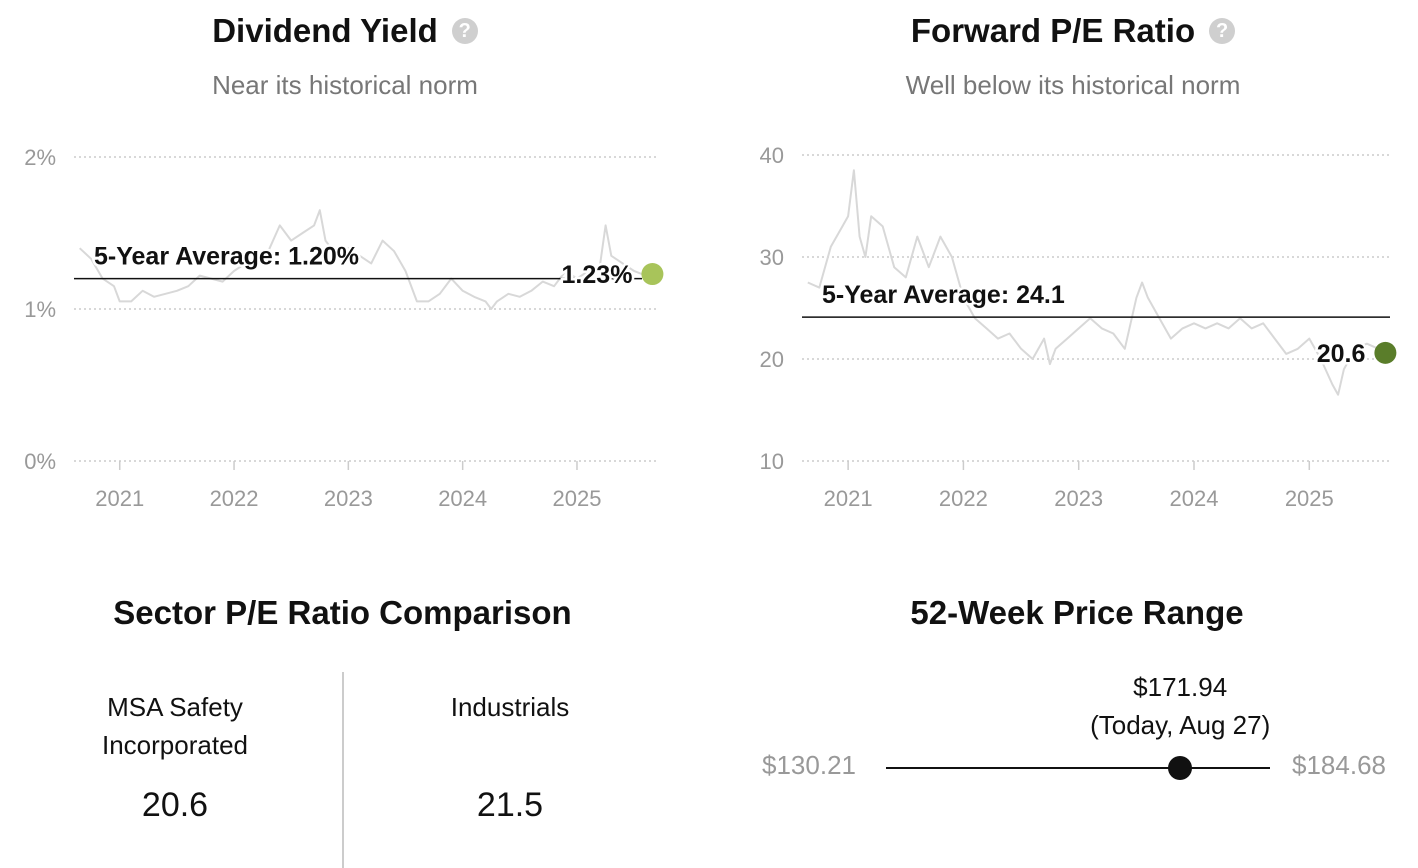 This screenshot has height=868, width=1418. What do you see at coordinates (175, 745) in the screenshot?
I see `company-label-line2: Incorporated` at bounding box center [175, 745].